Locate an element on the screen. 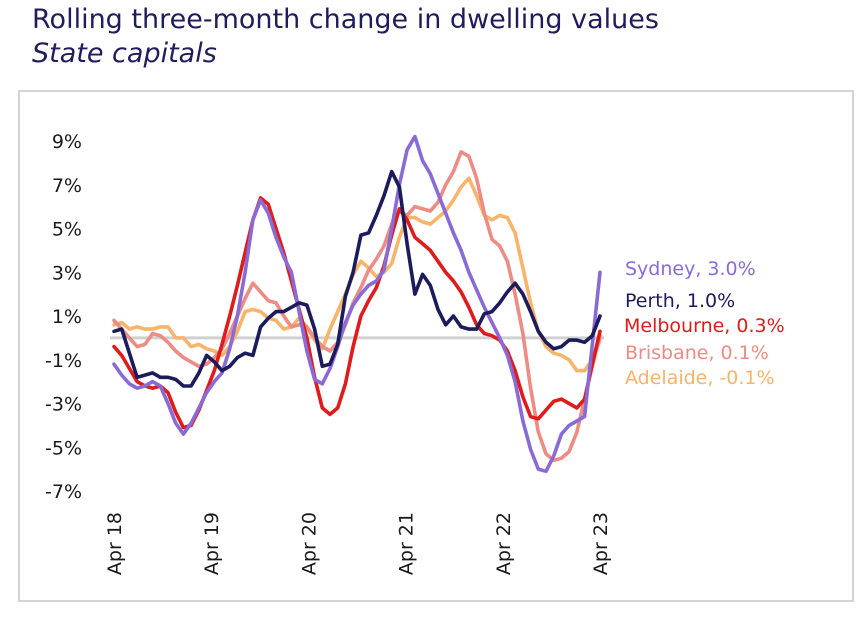  x-tick-label: Apr 19 is located at coordinates (212, 543).